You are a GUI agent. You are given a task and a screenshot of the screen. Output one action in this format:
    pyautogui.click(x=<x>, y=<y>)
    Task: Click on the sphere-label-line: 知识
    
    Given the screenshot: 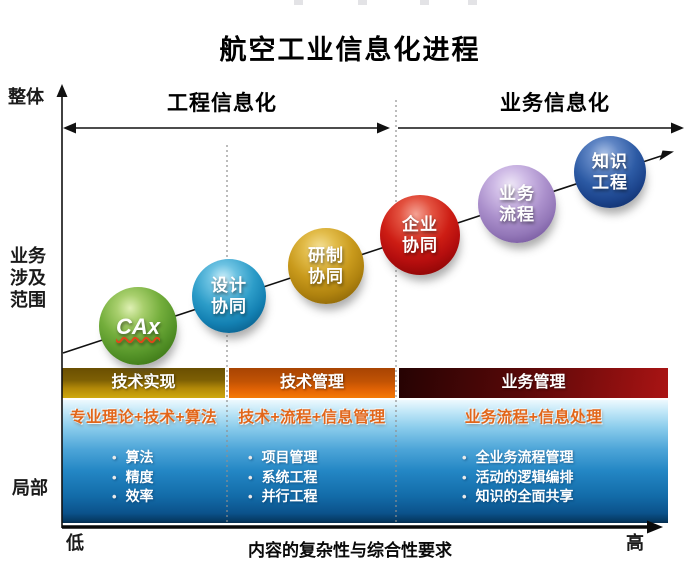 What is the action you would take?
    pyautogui.click(x=610, y=161)
    